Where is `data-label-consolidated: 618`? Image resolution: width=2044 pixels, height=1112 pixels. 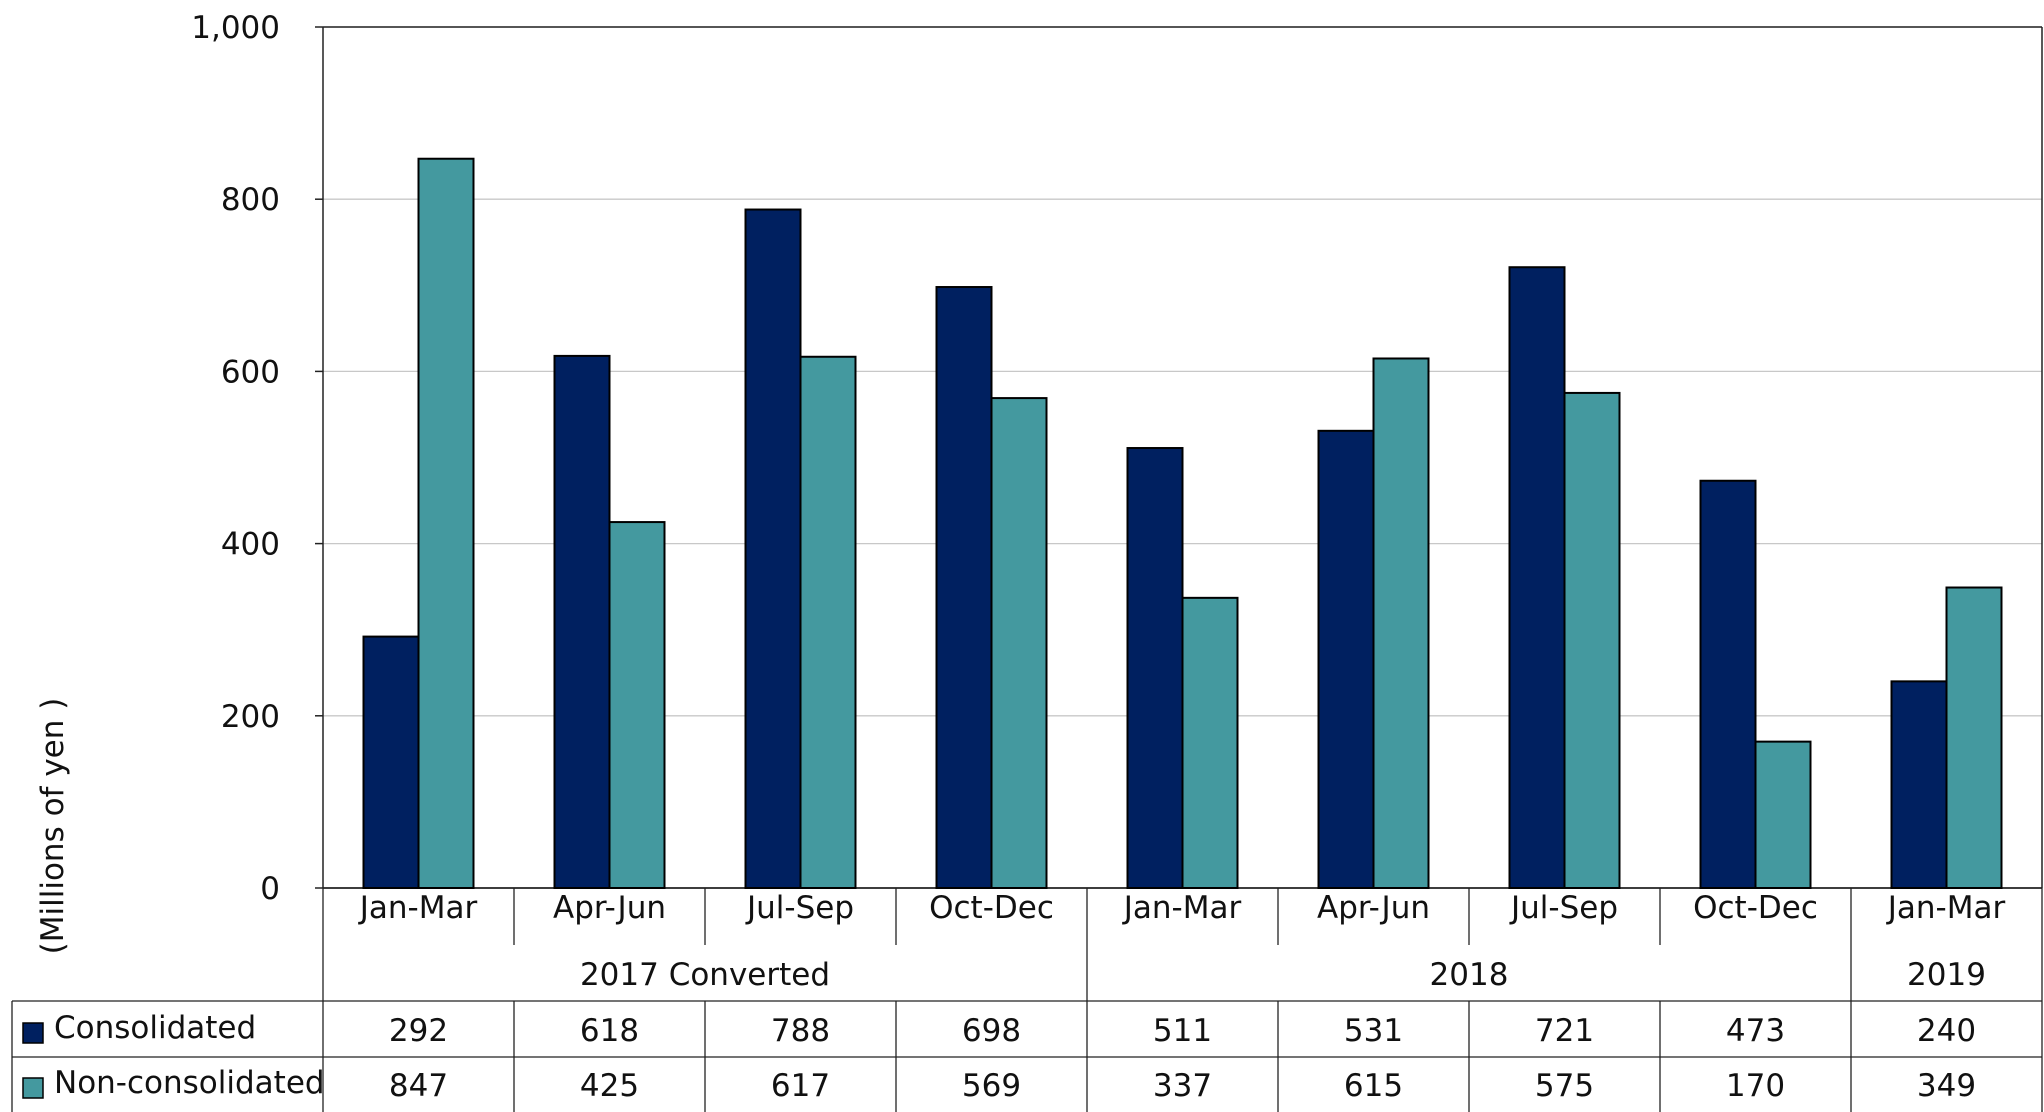
data-label-consolidated: 618 is located at coordinates (609, 1031).